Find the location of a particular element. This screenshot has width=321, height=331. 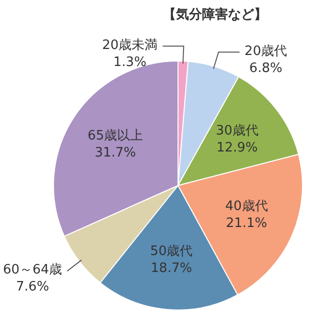

slice-label: 60～64歳 is located at coordinates (32, 270).